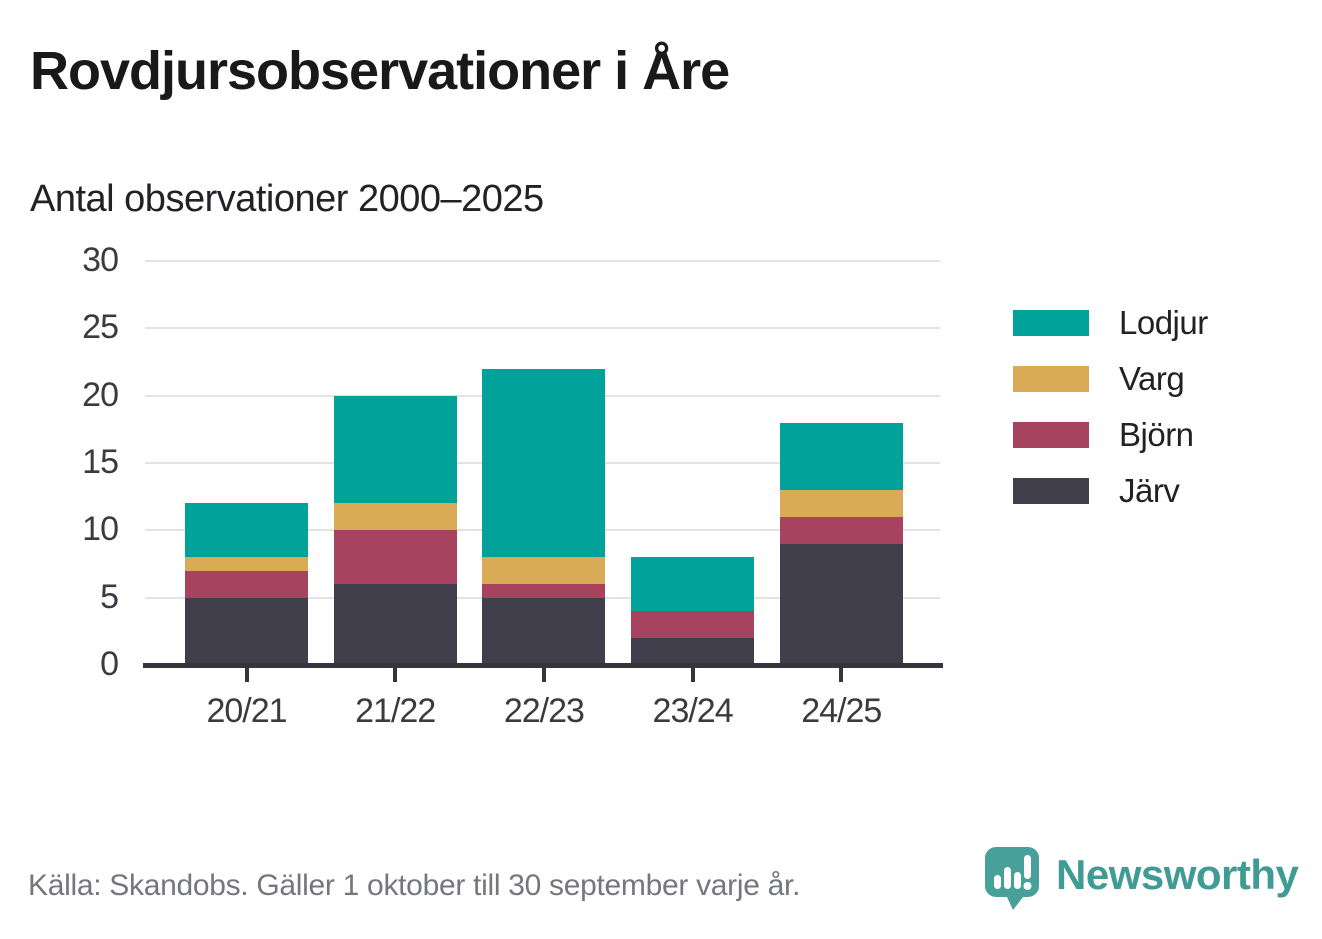 The image size is (1322, 939). I want to click on y-tick-label-15: 15, so click(100, 462).